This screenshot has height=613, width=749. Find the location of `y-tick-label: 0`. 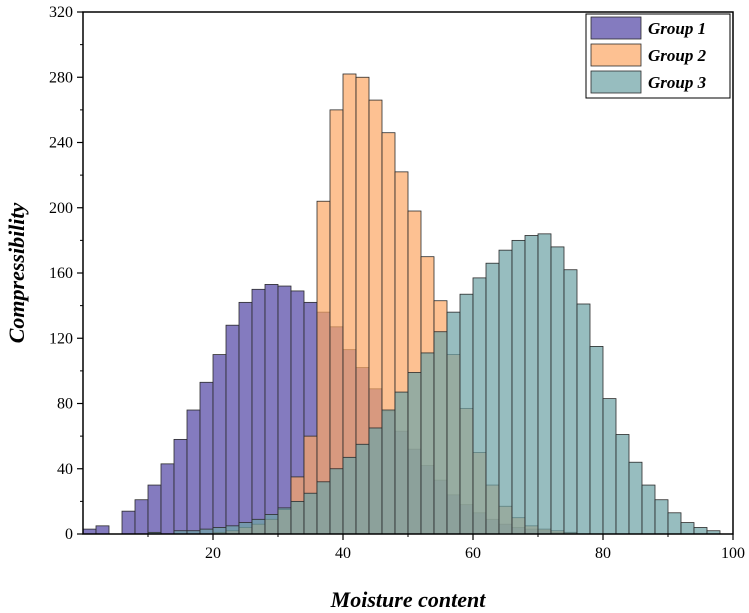

y-tick-label: 0 is located at coordinates (69, 534).